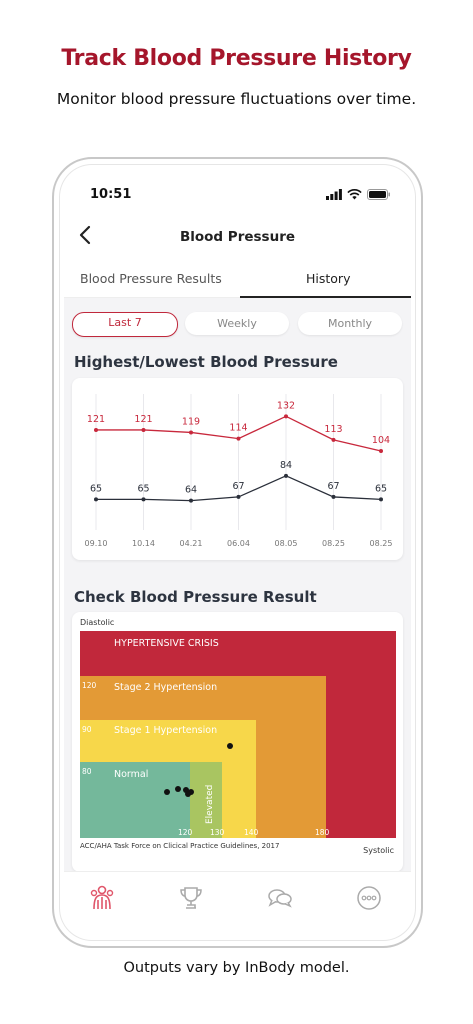 This screenshot has height=1024, width=473. Describe the element at coordinates (165, 687) in the screenshot. I see `zone-label-stage-2: Stage 2 Hypertension` at that location.